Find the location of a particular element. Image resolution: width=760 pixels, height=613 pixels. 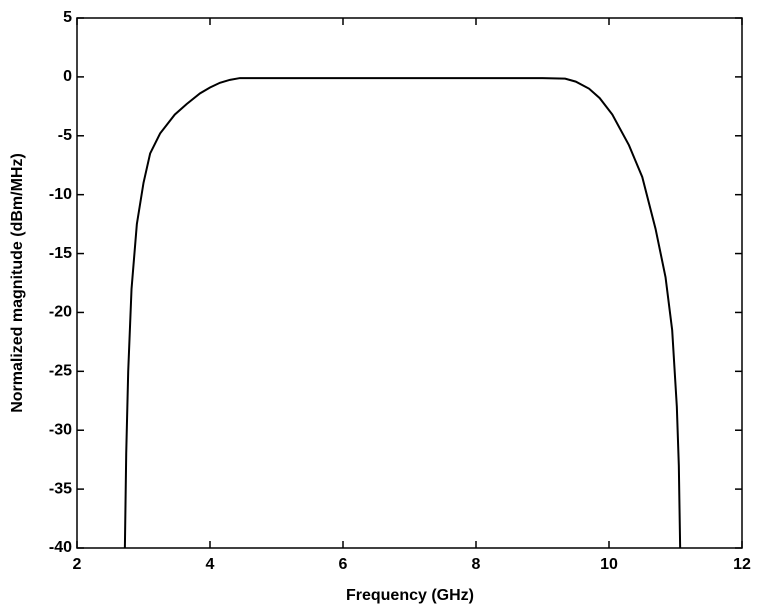

y-tick-label: -20 is located at coordinates (60, 312).